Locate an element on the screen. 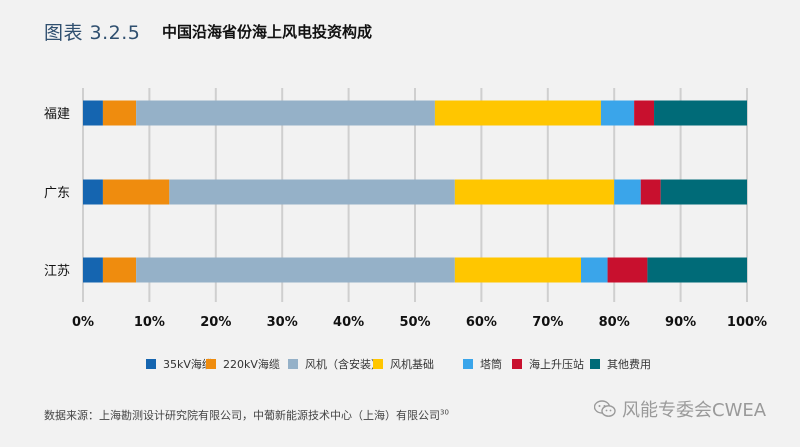 This screenshot has height=447, width=800. legend-item: 风机基础 is located at coordinates (403, 364).